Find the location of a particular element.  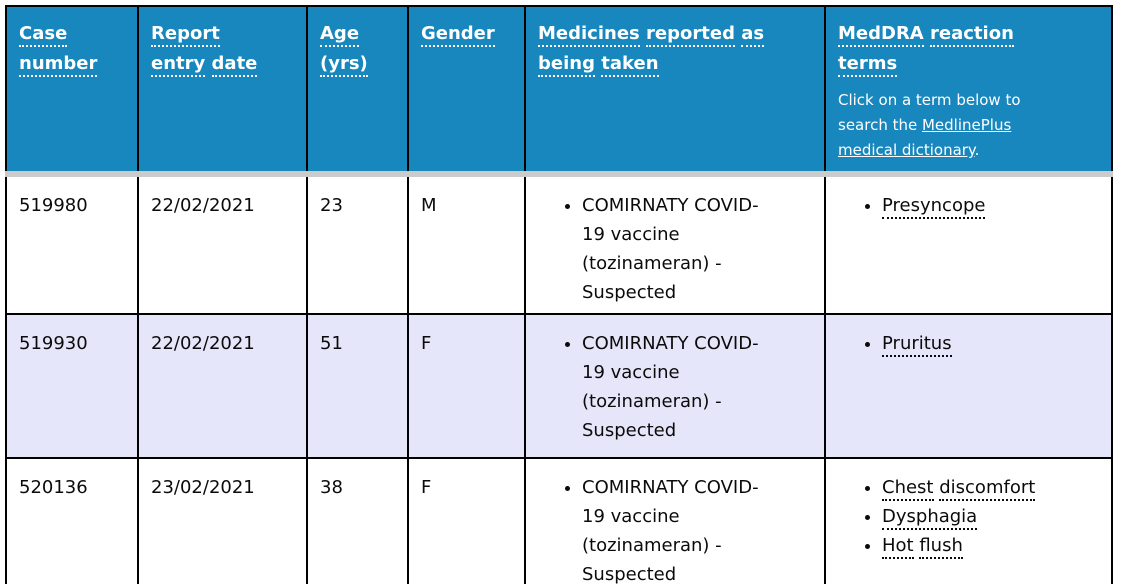

cell-case-number: 520136 is located at coordinates (72, 520).